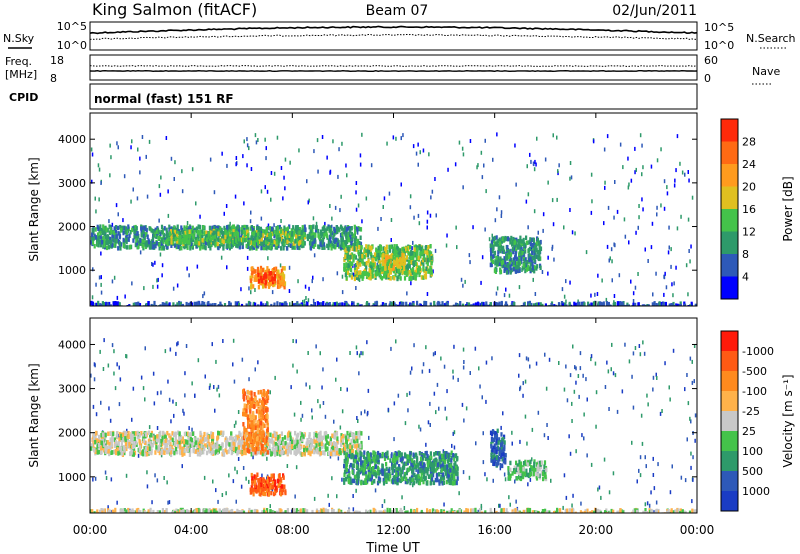  What do you see at coordinates (749, 187) in the screenshot?
I see `colorbar-tick-label: 20` at bounding box center [749, 187].